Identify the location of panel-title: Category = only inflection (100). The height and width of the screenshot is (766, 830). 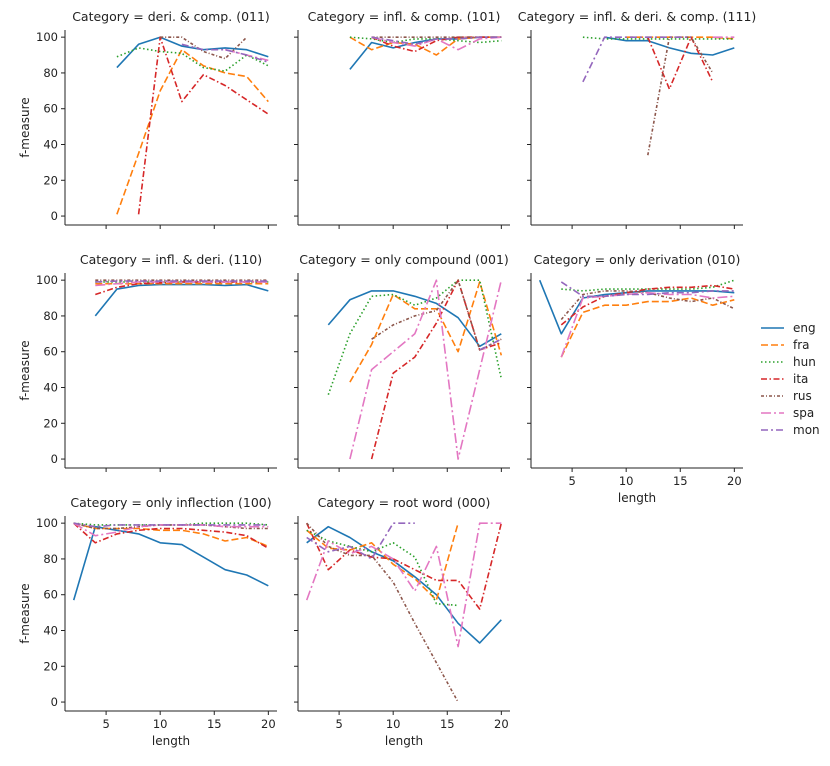
(170, 502).